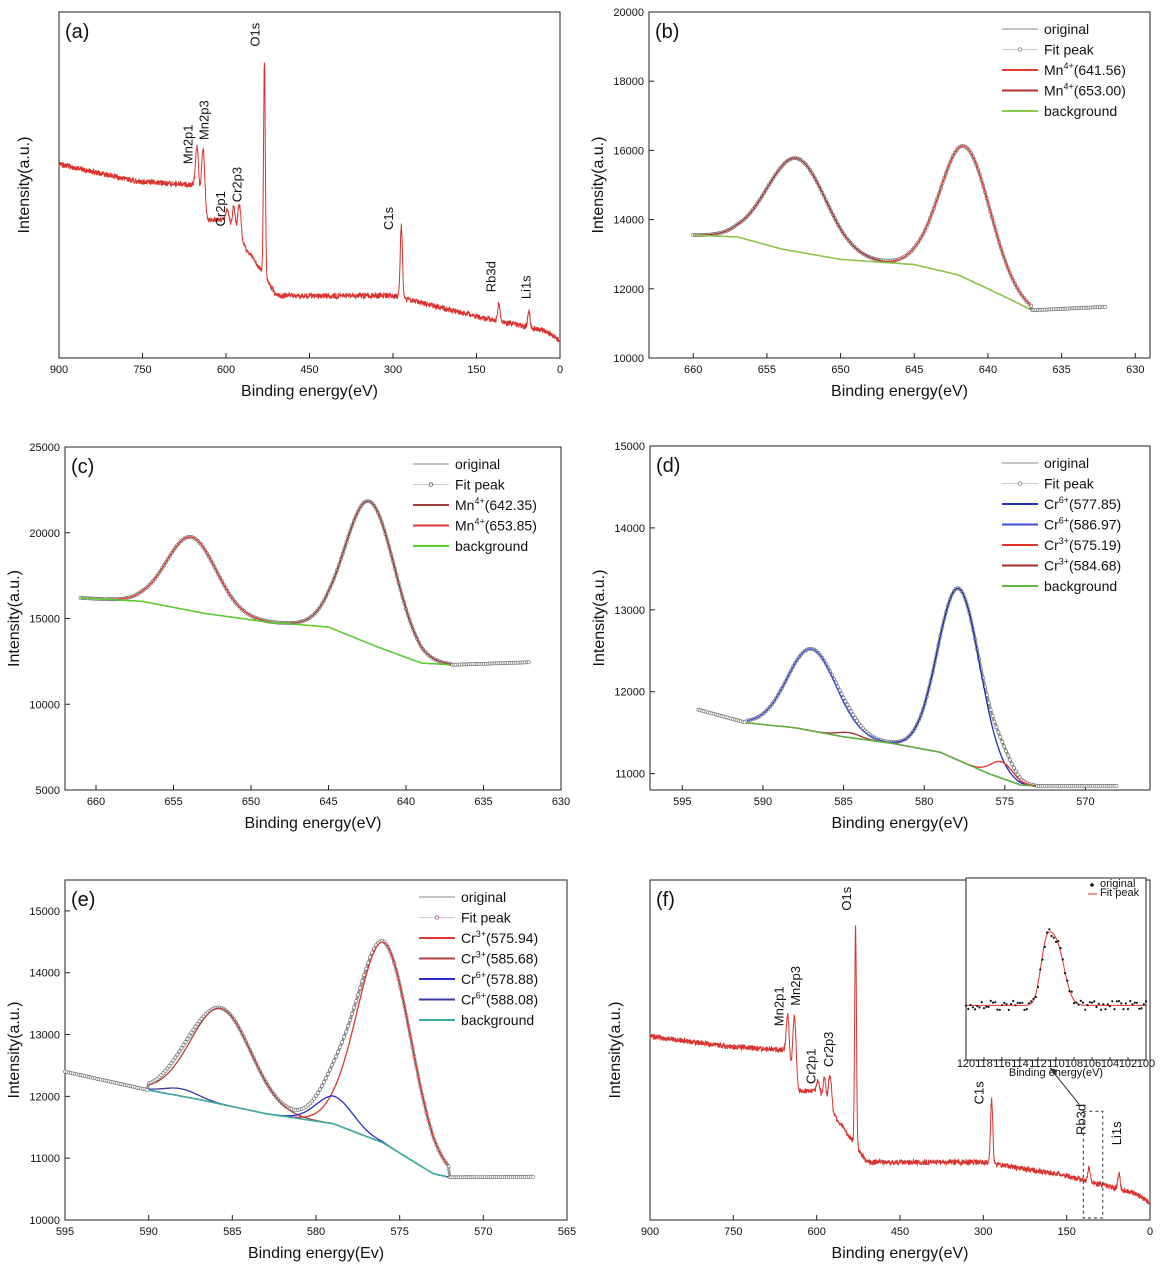 The height and width of the screenshot is (1280, 1161). I want to click on y-tick-label: 16000, so click(628, 151).